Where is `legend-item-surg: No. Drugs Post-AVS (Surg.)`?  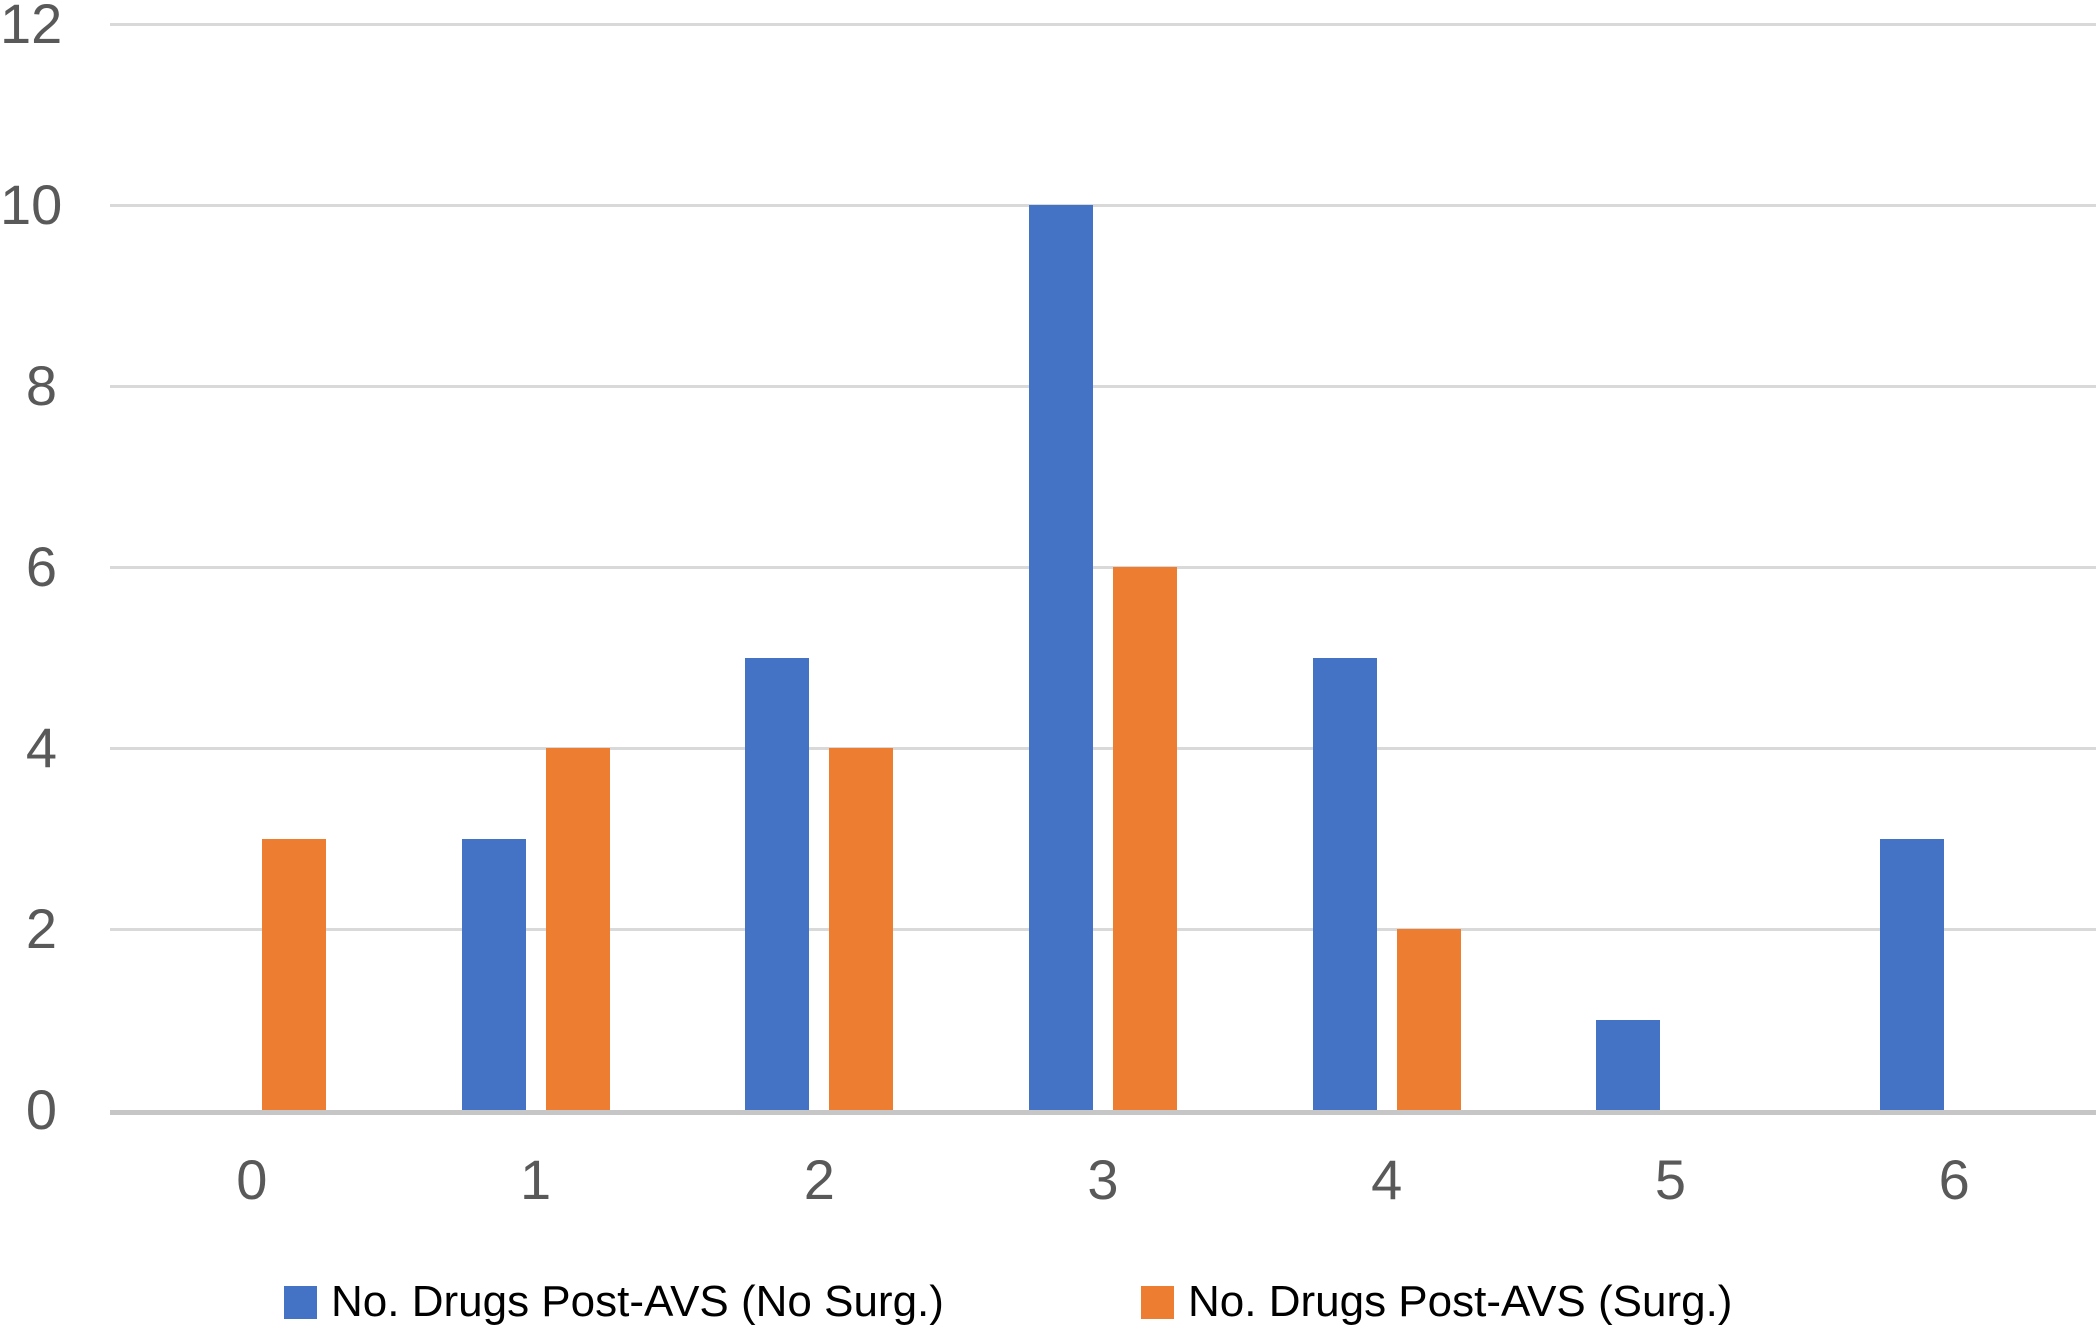 legend-item-surg: No. Drugs Post-AVS (Surg.) is located at coordinates (1436, 1302).